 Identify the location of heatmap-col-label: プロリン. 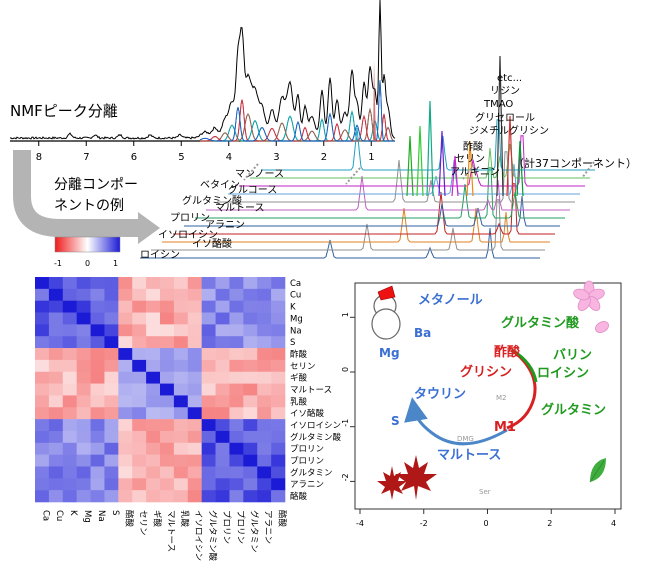
(226, 527).